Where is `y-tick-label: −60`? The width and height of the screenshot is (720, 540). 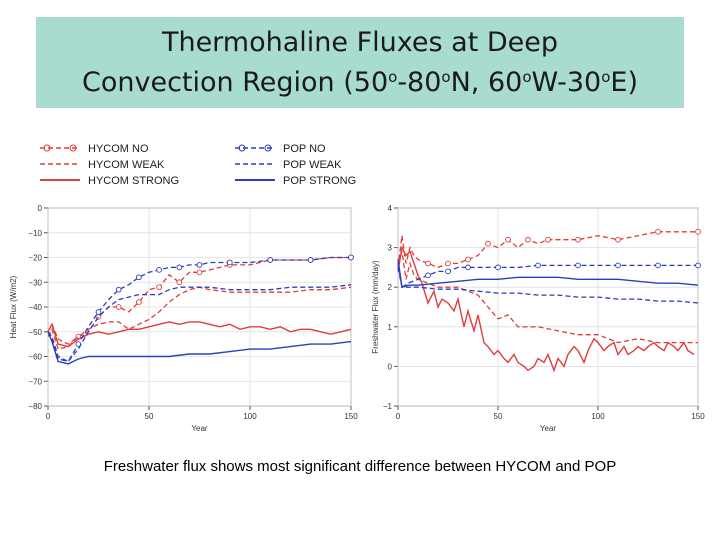
y-tick-label: −60 is located at coordinates (35, 357).